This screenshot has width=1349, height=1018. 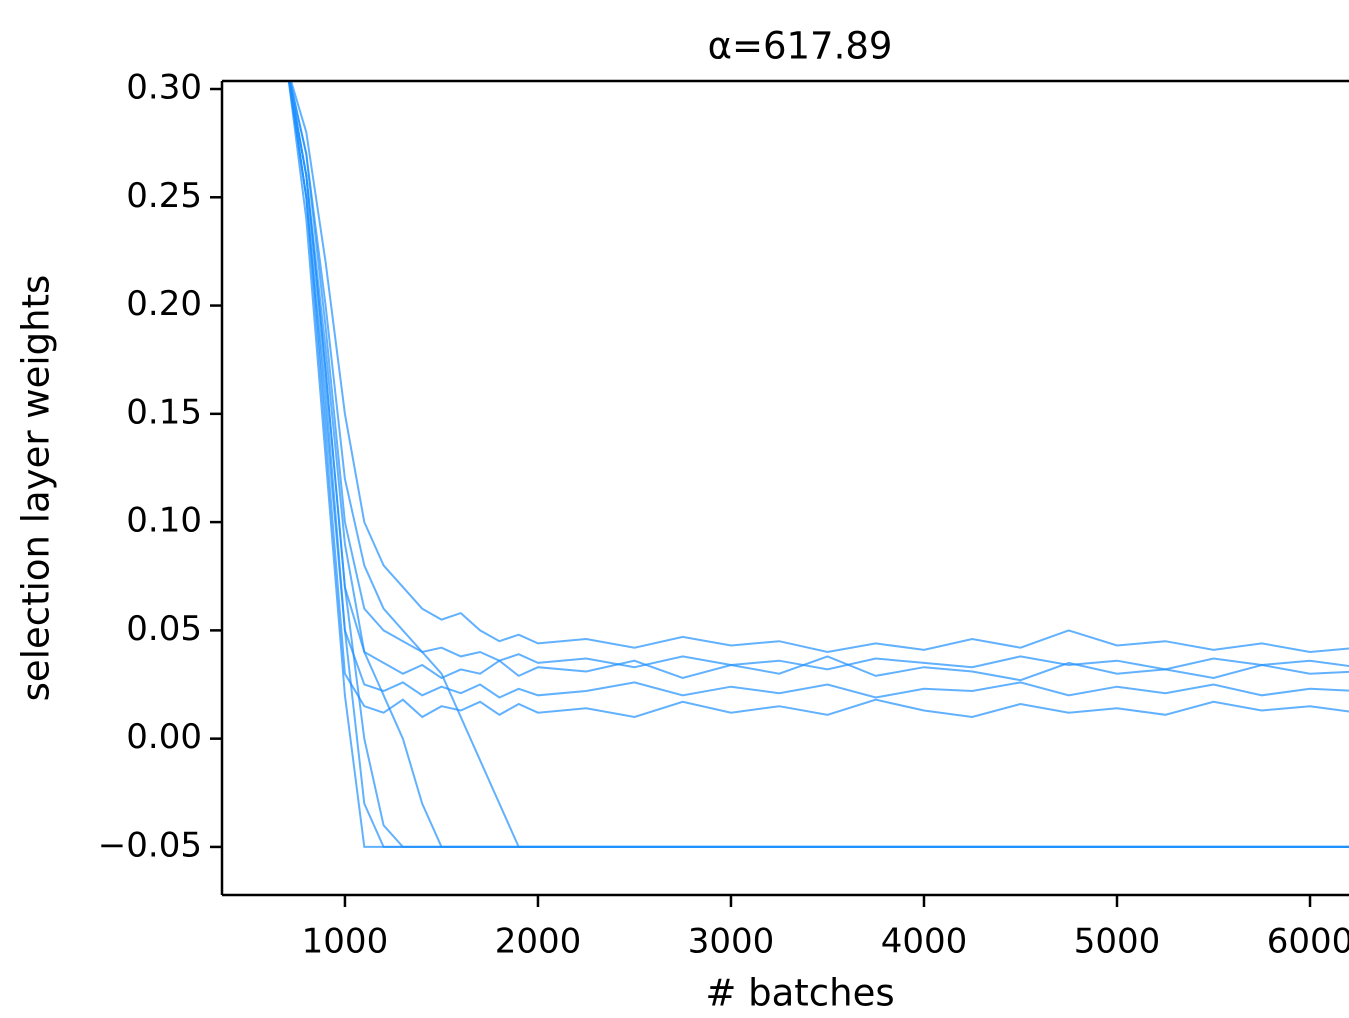 I want to click on x-tick-label: 6000, so click(x=1308, y=942).